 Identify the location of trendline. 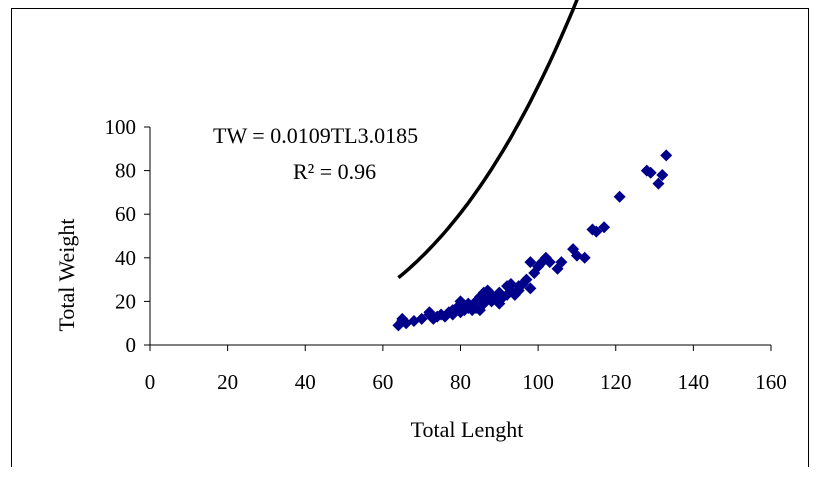
(488, 140).